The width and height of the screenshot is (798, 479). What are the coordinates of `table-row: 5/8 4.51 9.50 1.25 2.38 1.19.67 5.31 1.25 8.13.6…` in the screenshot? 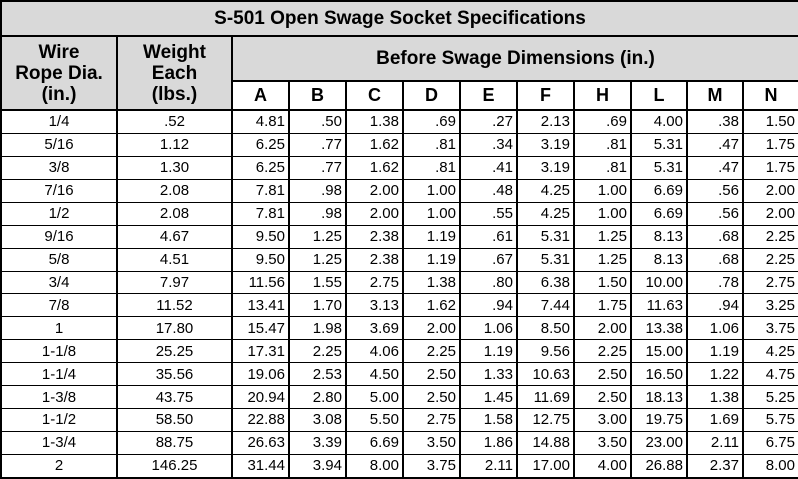 It's located at (399, 259).